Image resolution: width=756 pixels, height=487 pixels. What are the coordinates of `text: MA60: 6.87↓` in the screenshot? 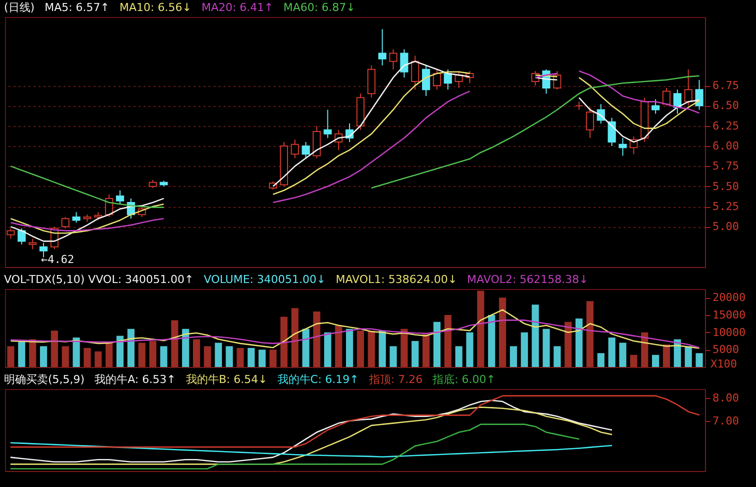 It's located at (319, 7).